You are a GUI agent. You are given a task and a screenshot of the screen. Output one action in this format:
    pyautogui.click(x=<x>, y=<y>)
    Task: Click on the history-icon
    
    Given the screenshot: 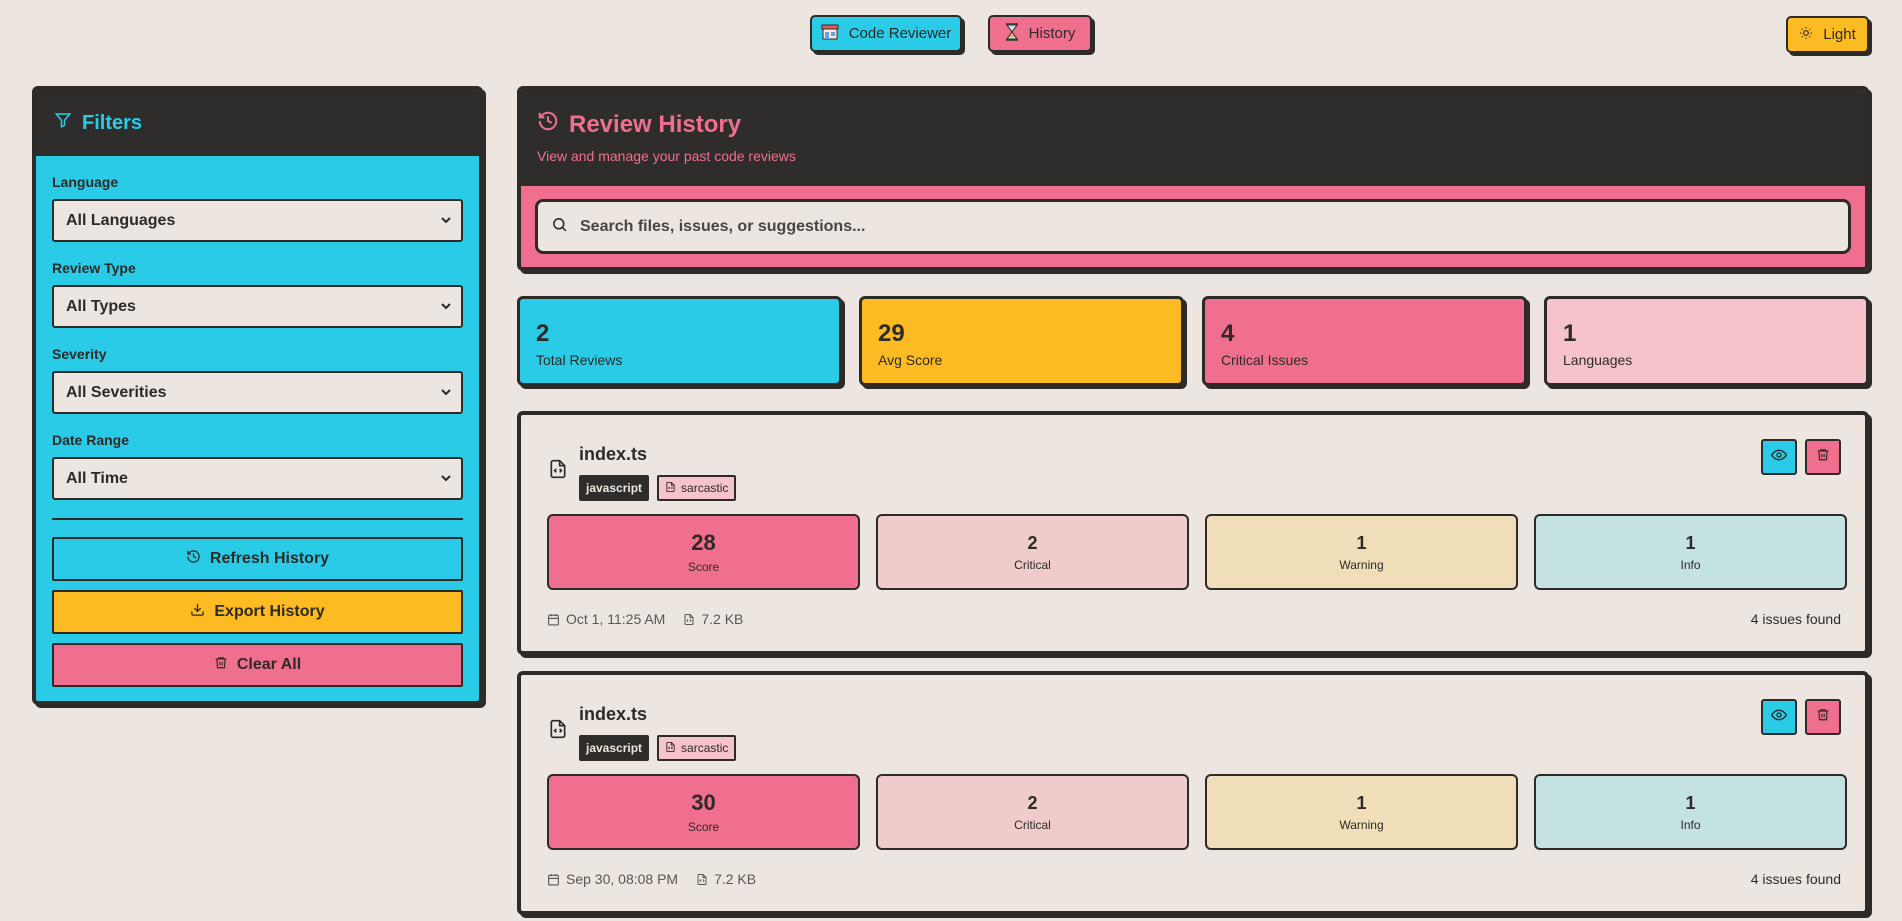 What is the action you would take?
    pyautogui.click(x=548, y=124)
    